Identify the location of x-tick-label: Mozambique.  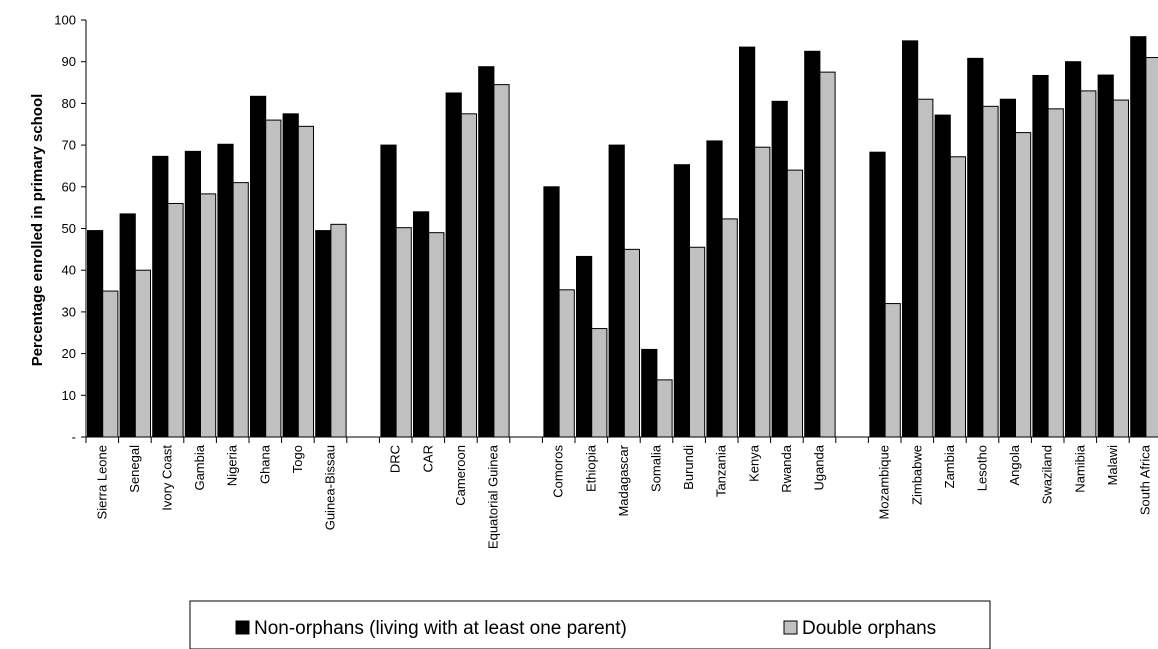
(884, 482).